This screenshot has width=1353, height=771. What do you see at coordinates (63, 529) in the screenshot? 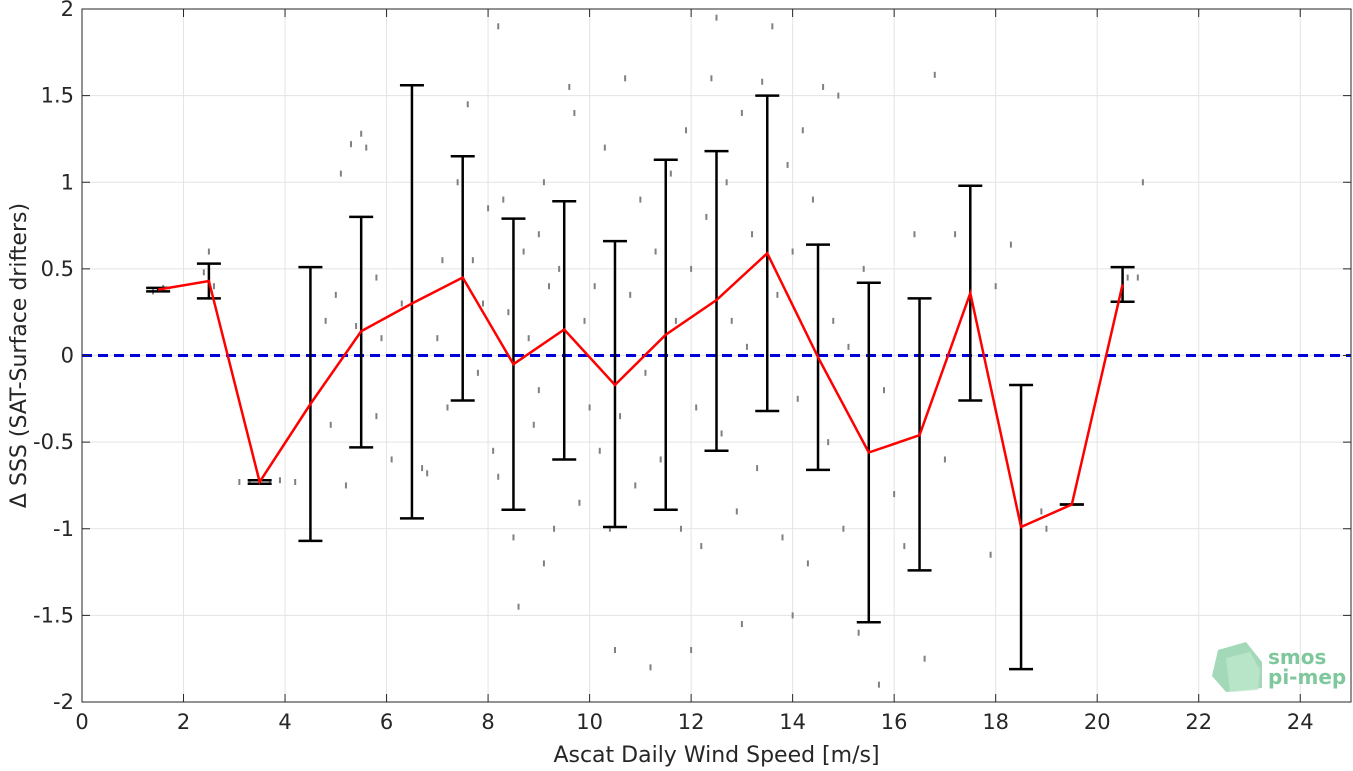
I see `y-tick-label: -1` at bounding box center [63, 529].